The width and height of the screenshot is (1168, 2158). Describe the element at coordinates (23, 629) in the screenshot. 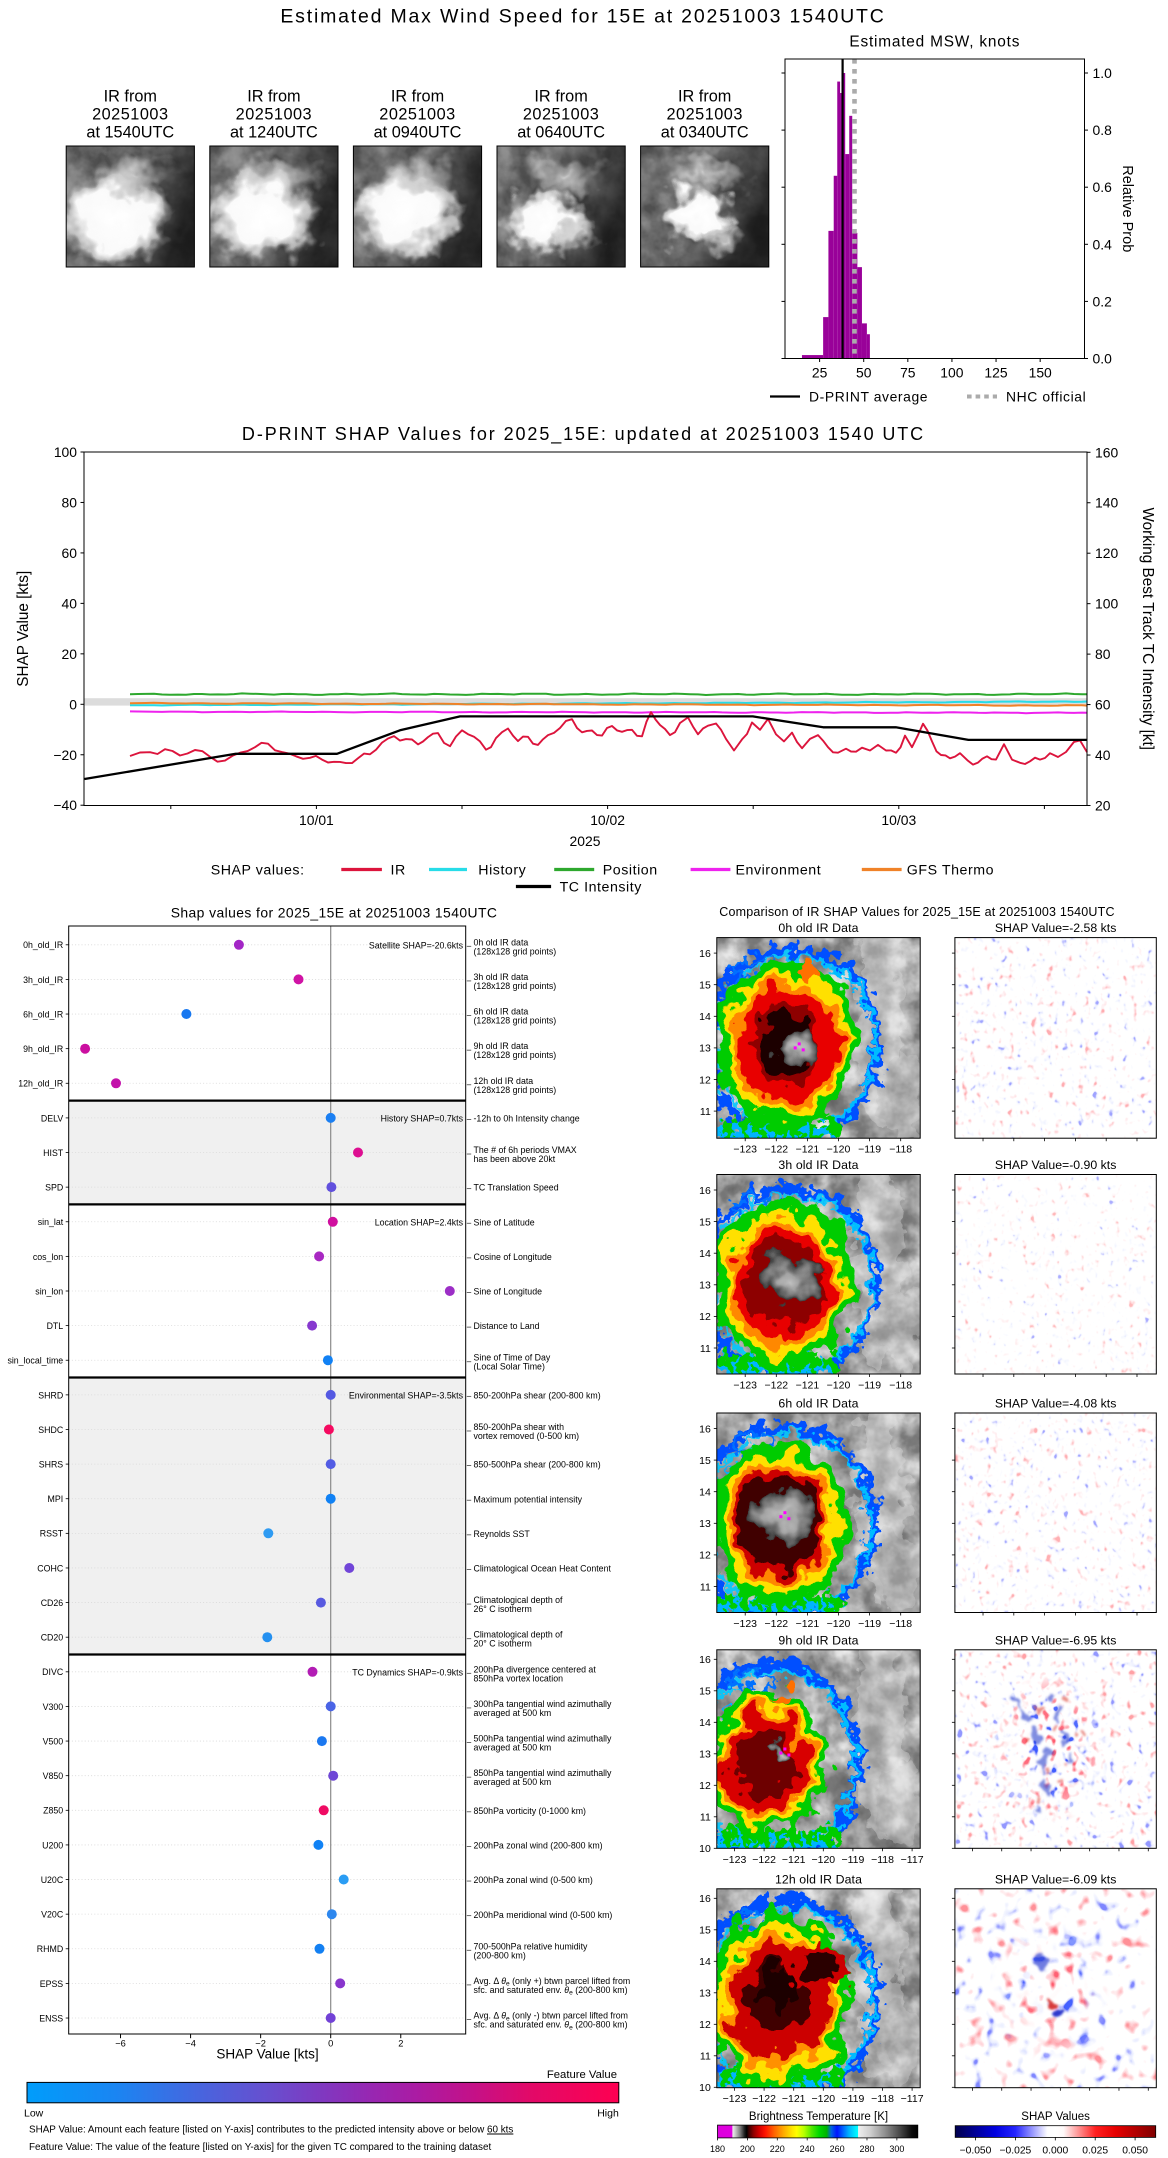

I see `svg-text: SHAP Value [kts]` at that location.